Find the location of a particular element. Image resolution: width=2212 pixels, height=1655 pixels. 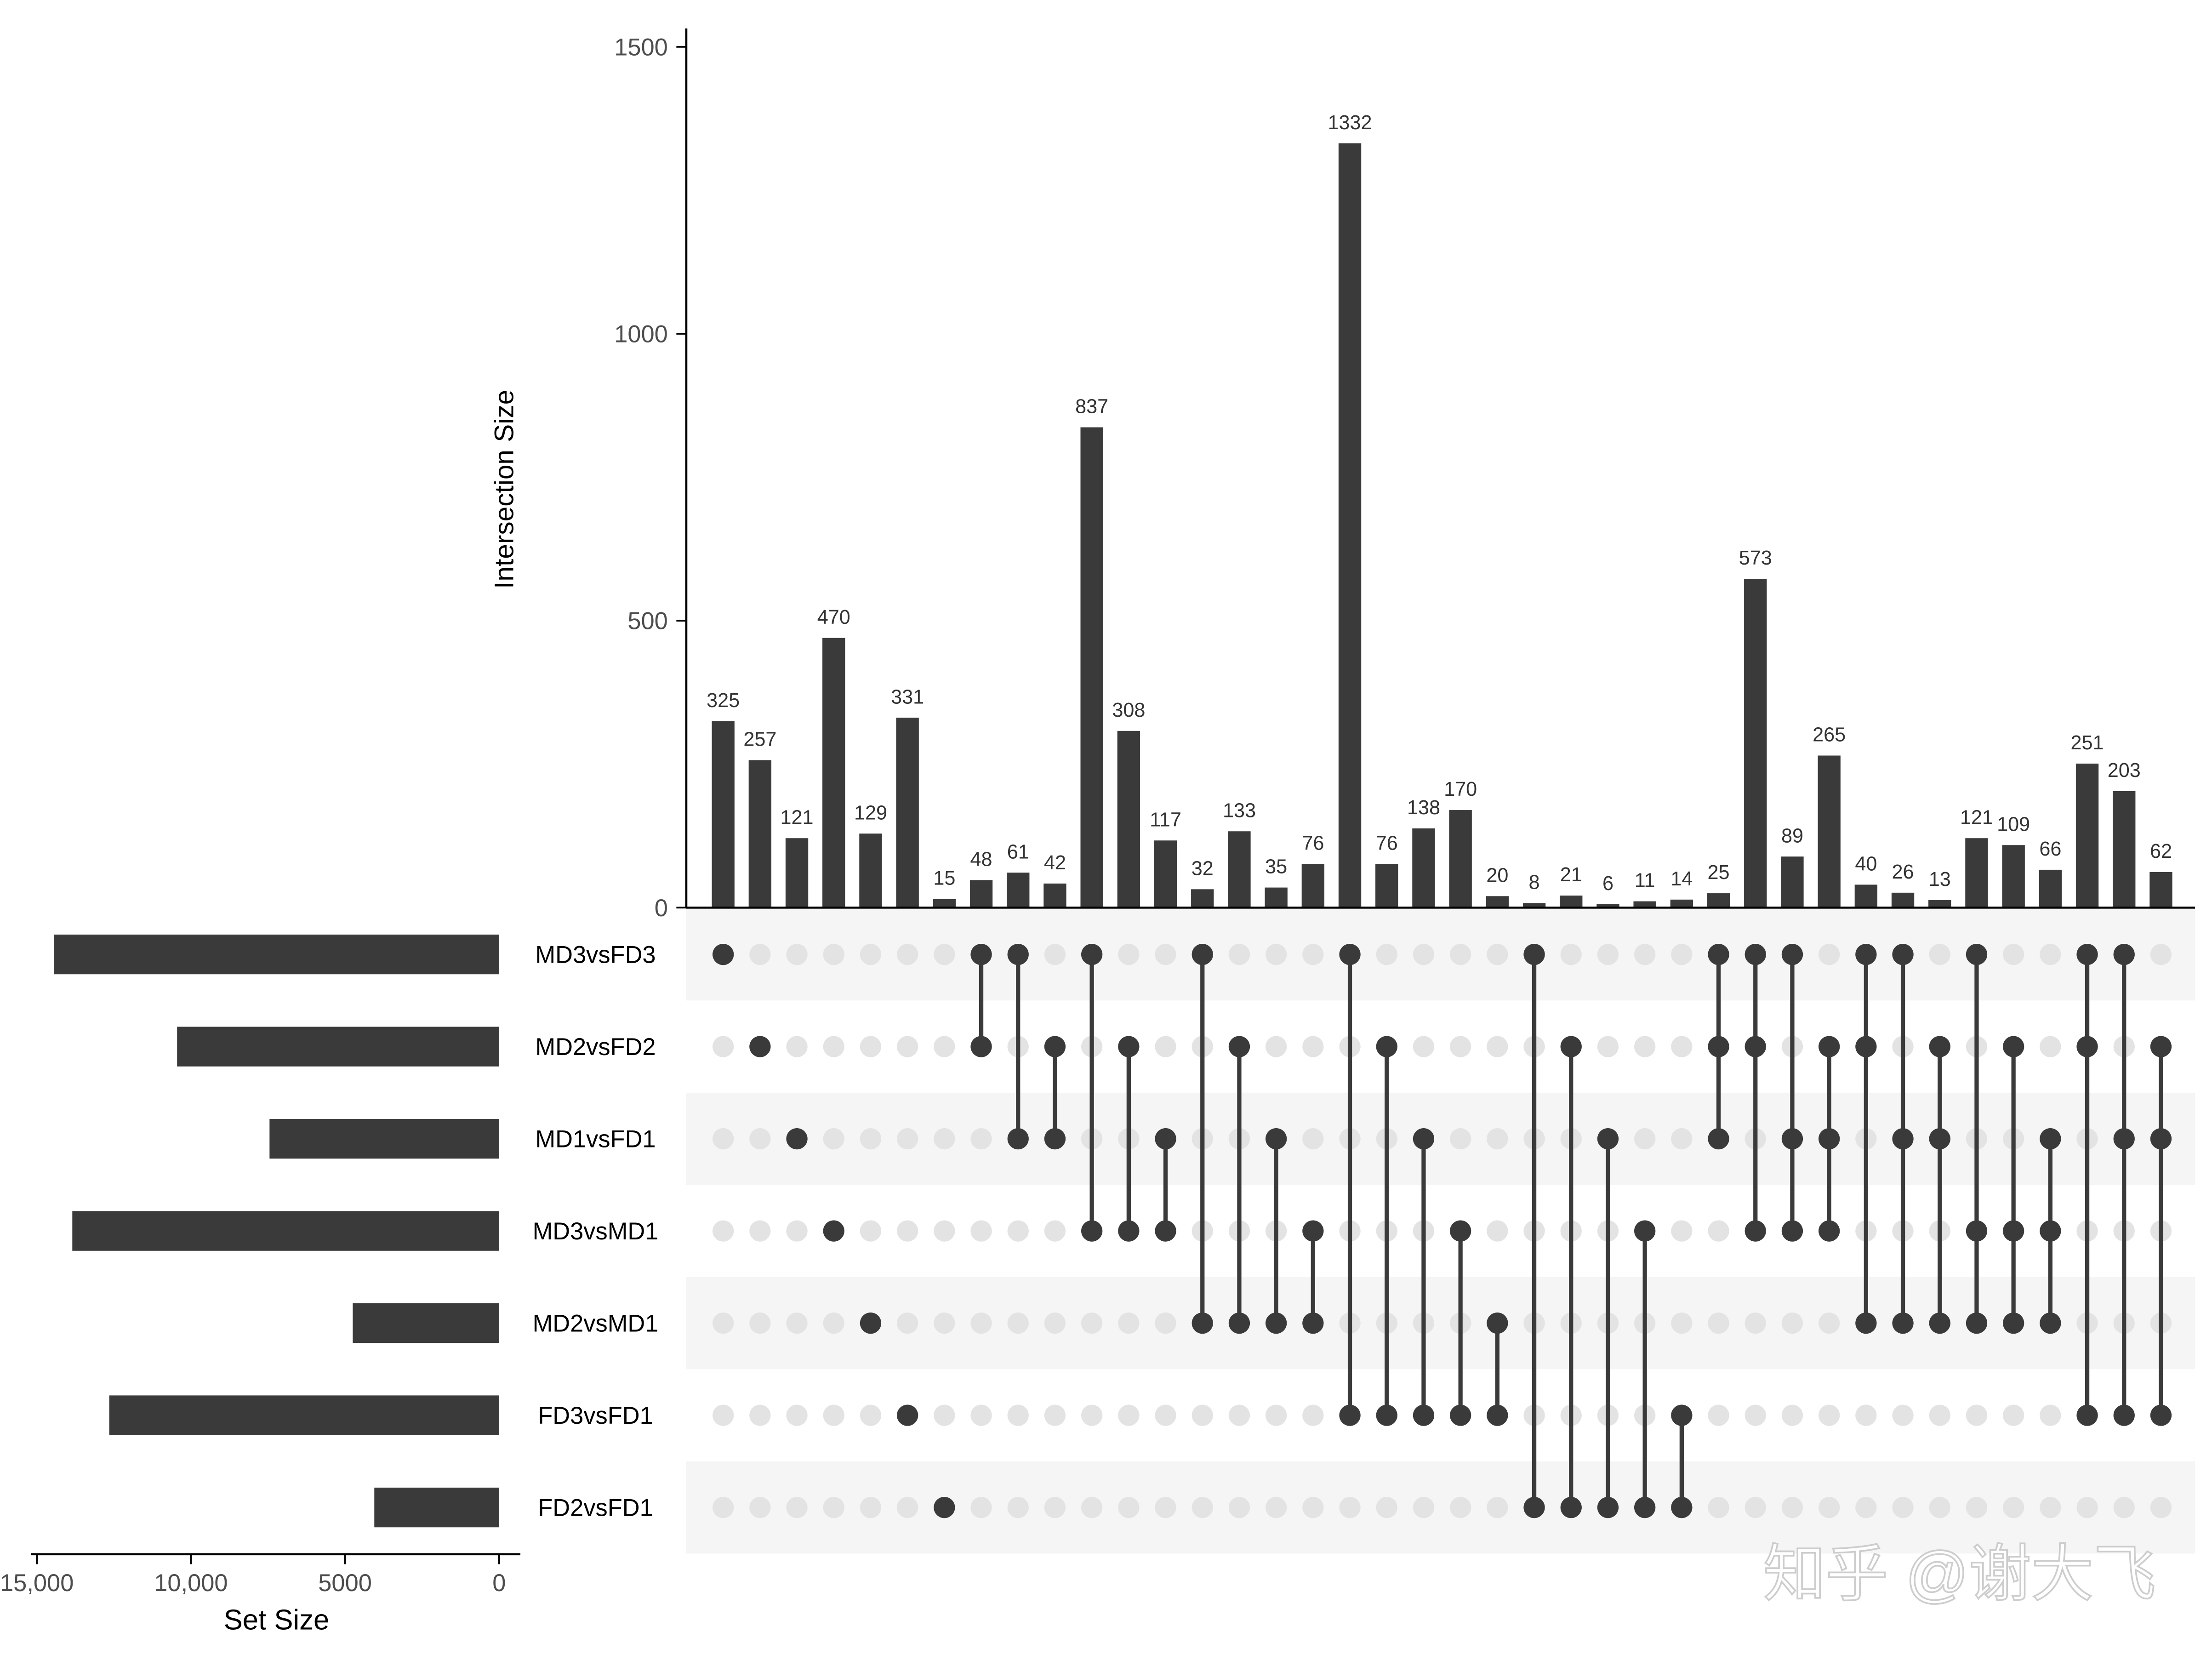

set-name-label: FD3vsFD1 is located at coordinates (595, 1416).